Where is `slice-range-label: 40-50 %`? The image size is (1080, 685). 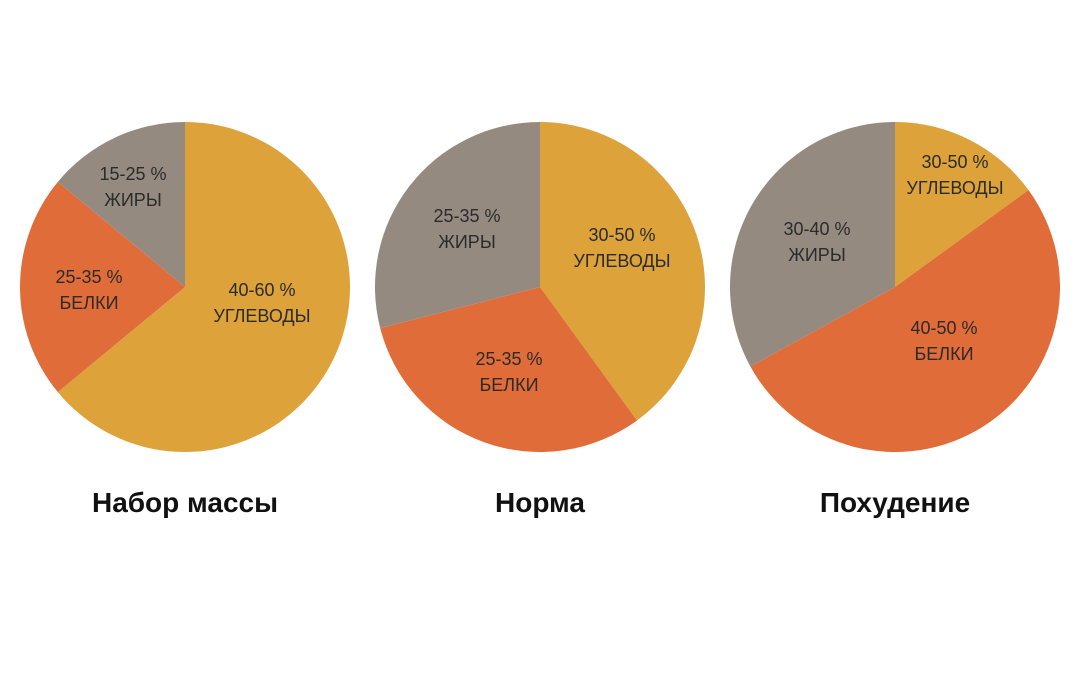
slice-range-label: 40-50 % is located at coordinates (943, 328).